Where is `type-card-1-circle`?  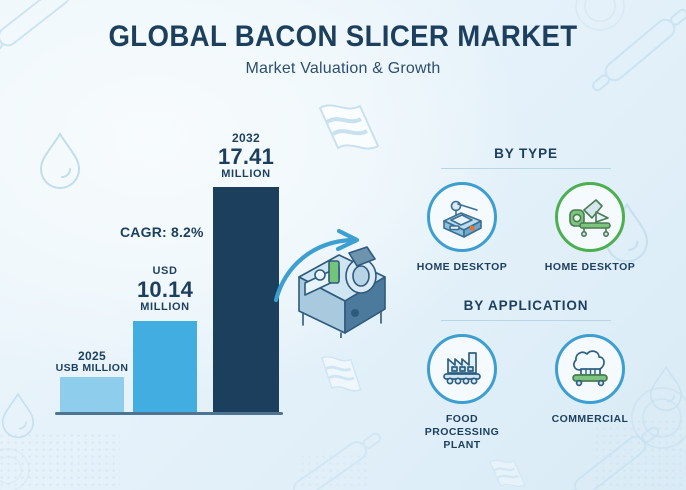 type-card-1-circle is located at coordinates (462, 217).